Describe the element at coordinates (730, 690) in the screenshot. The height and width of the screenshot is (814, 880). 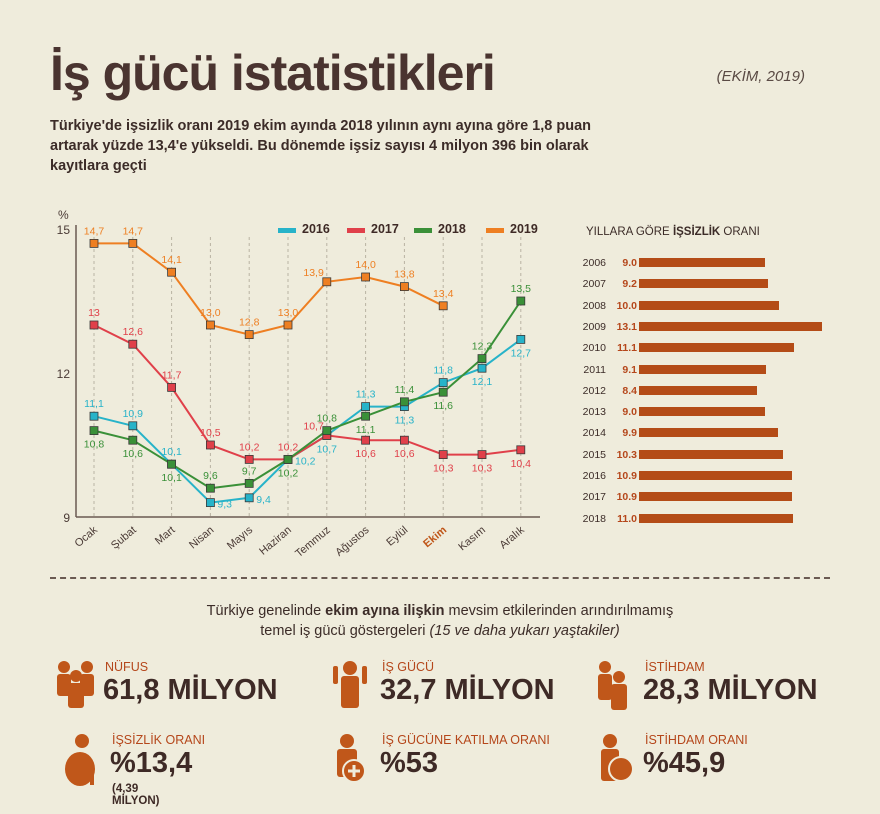
I see `stat-value: 28,3 MİLYON` at that location.